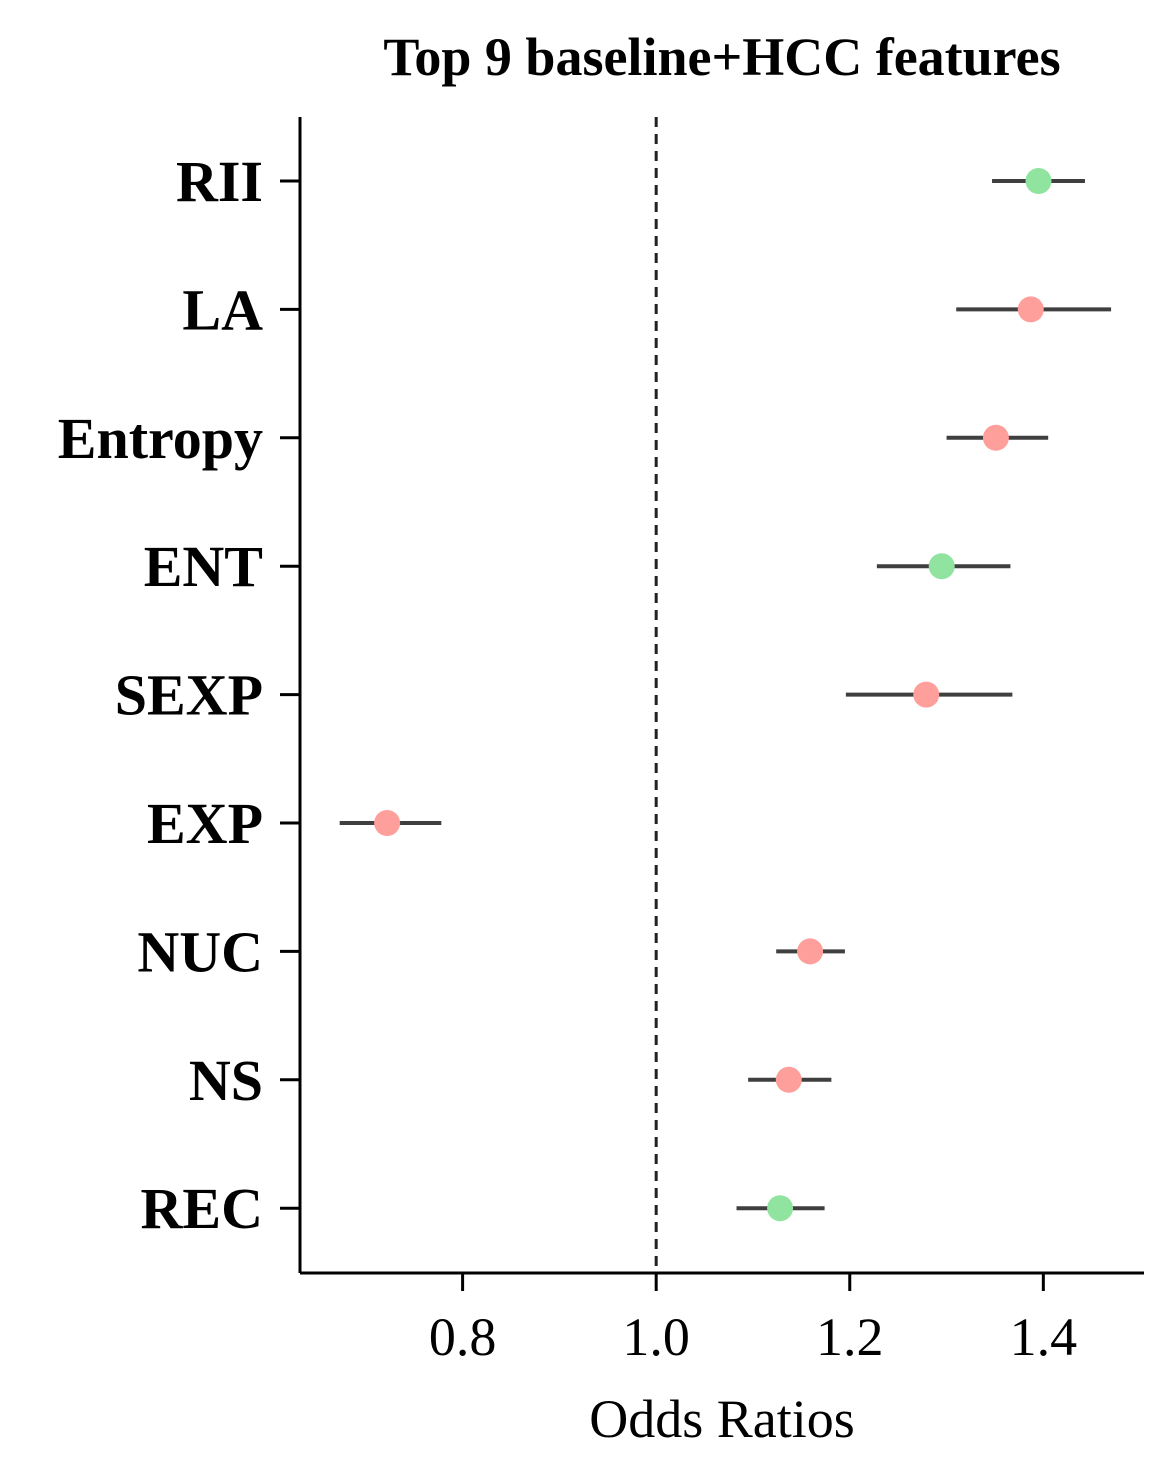 Image resolution: width=1172 pixels, height=1479 pixels. What do you see at coordinates (226, 1080) in the screenshot?
I see `y-tick-label-ns: NS` at bounding box center [226, 1080].